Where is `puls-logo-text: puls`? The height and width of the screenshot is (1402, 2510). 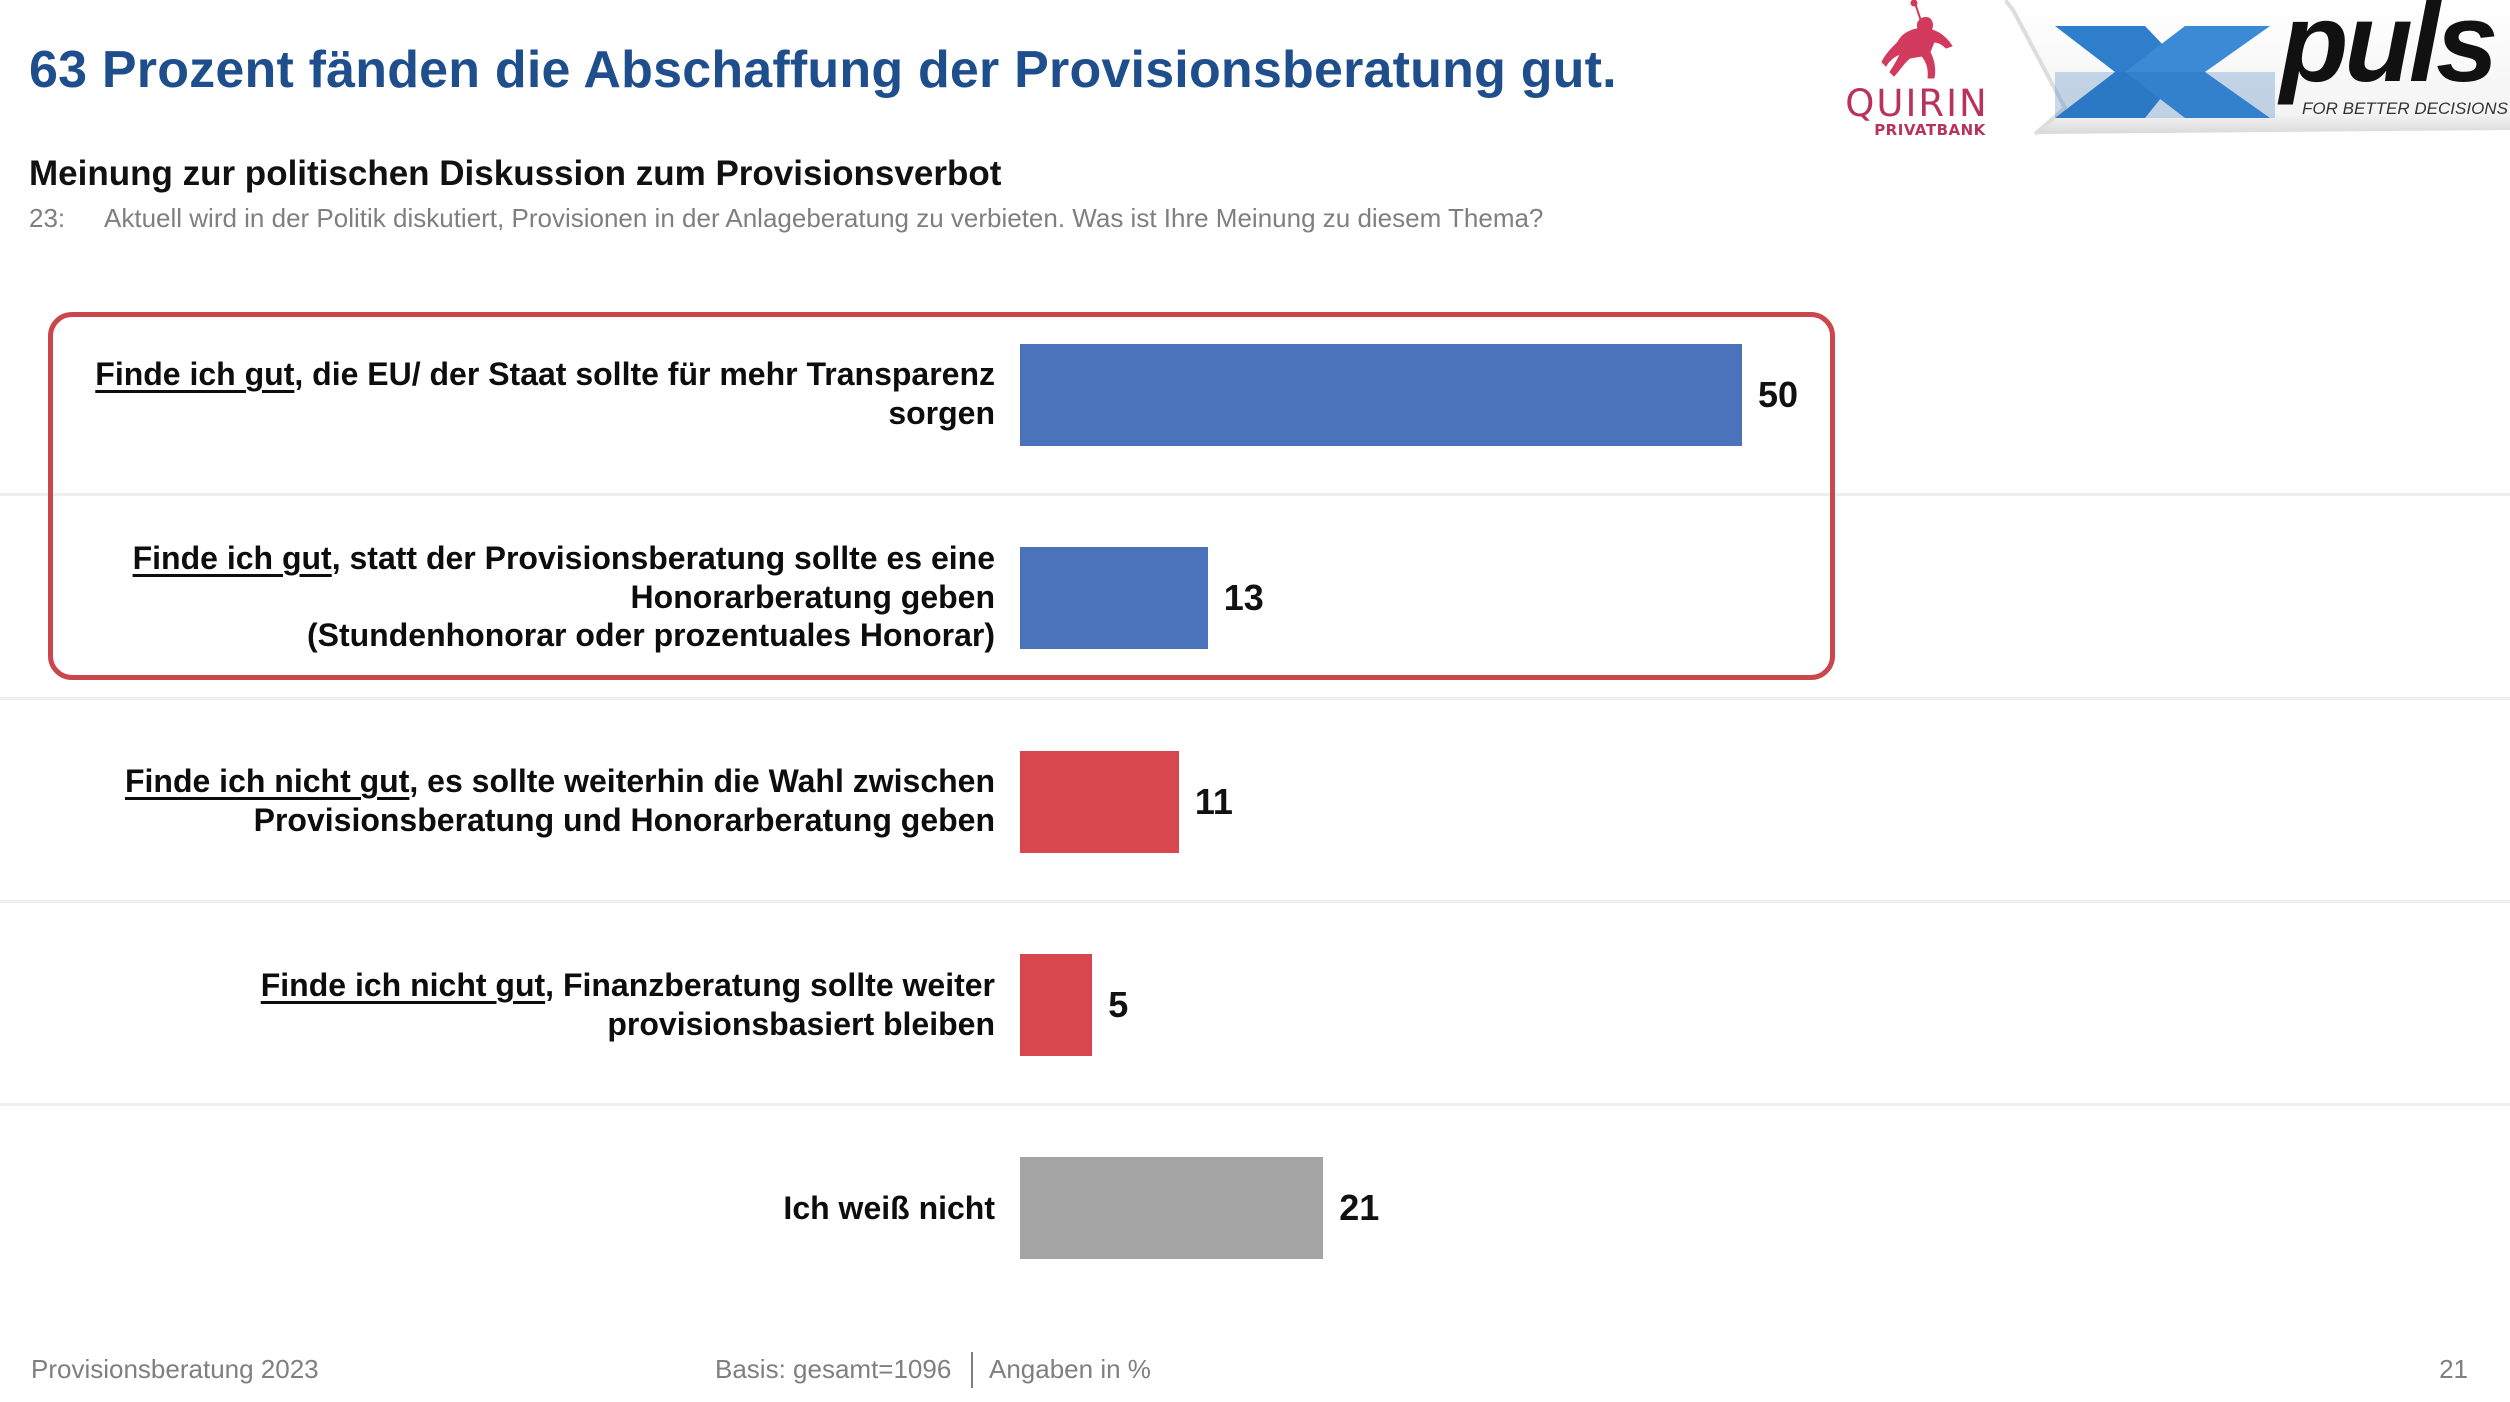 puls-logo-text: puls is located at coordinates (2389, 52).